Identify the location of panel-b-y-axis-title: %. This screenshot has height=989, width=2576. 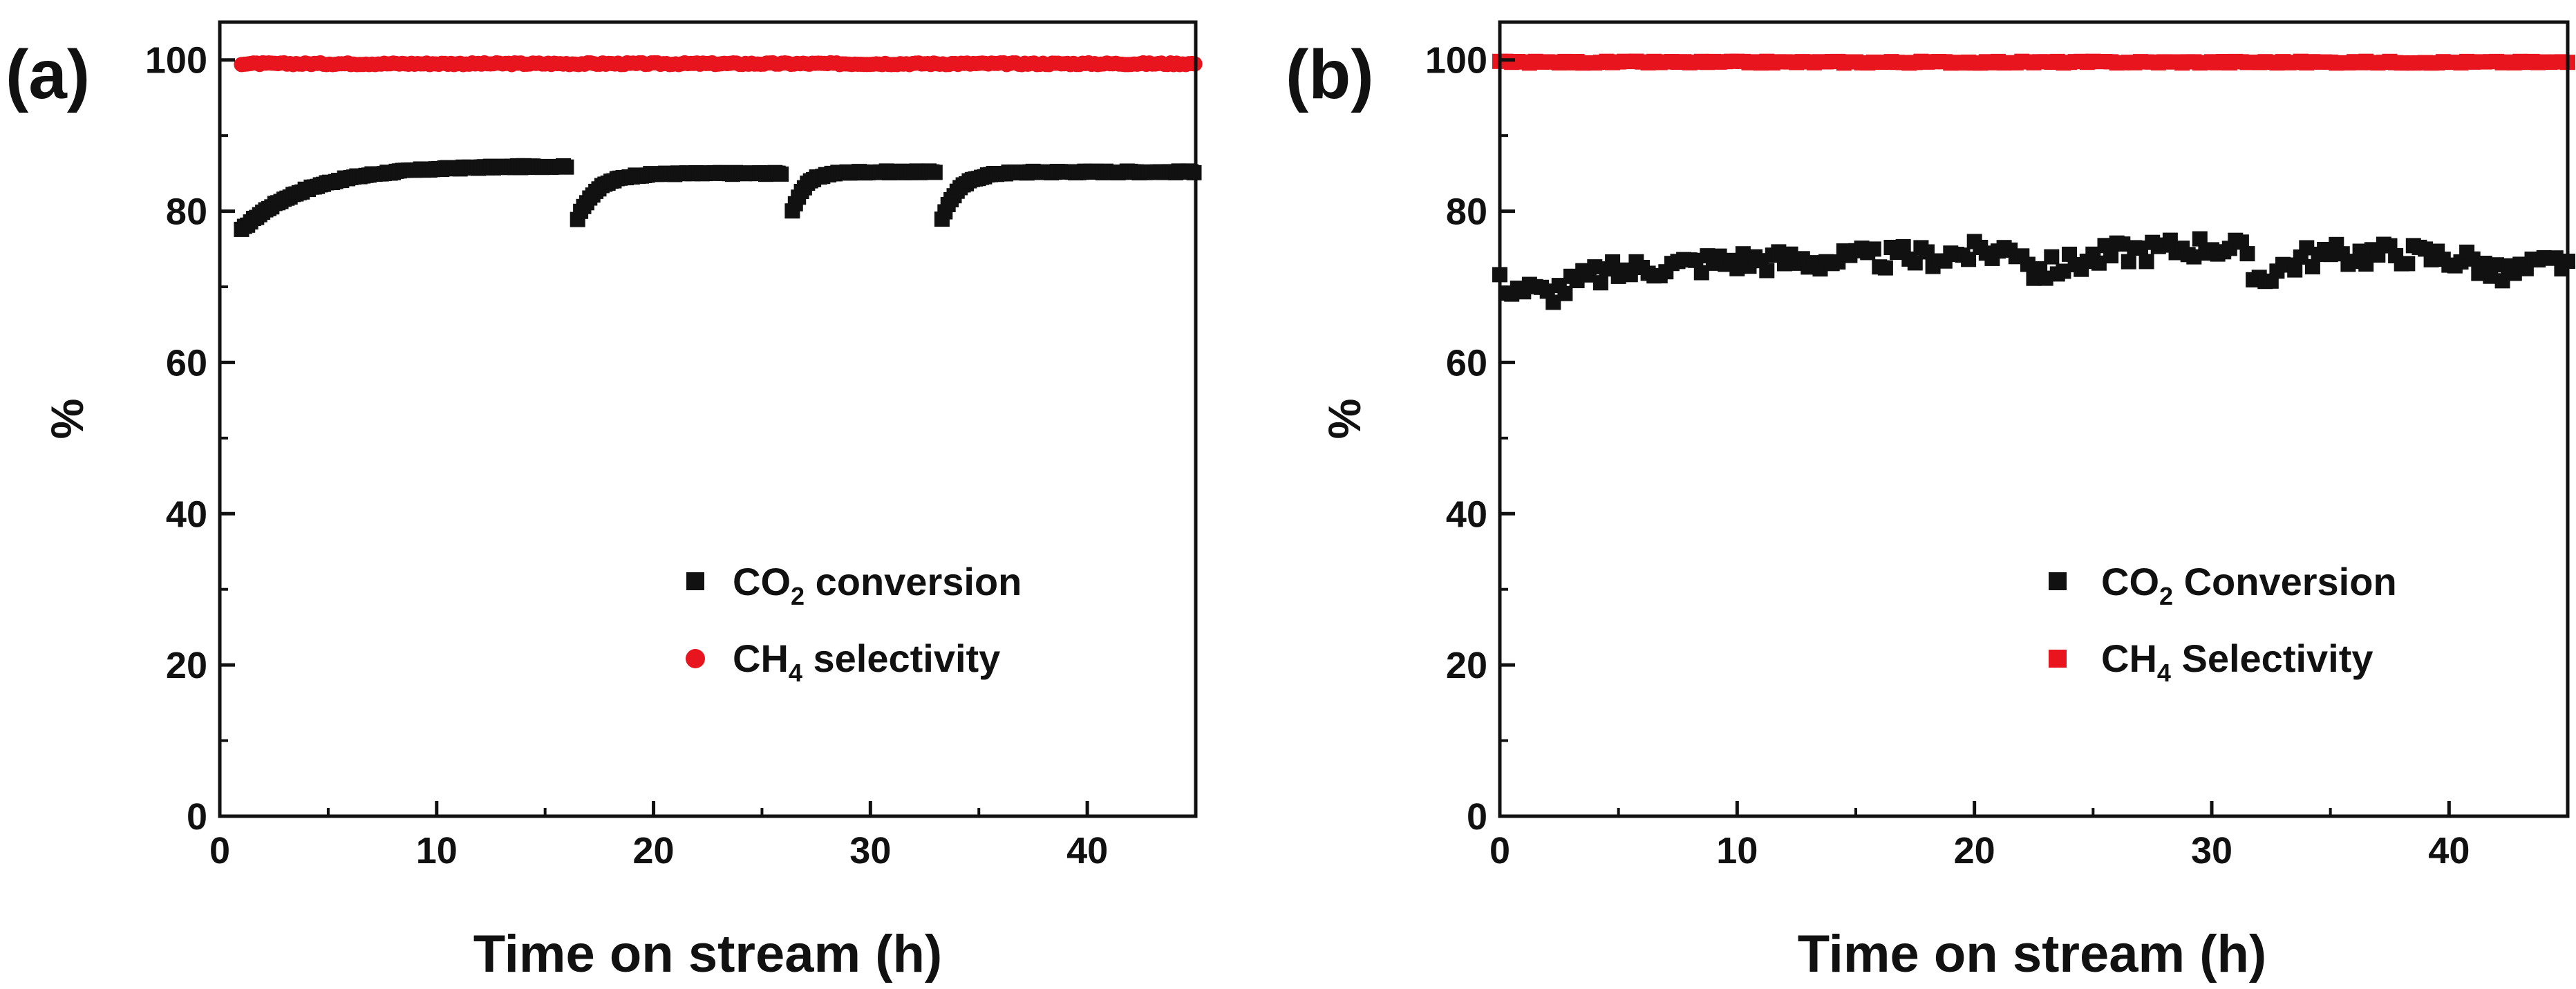
(1344, 419).